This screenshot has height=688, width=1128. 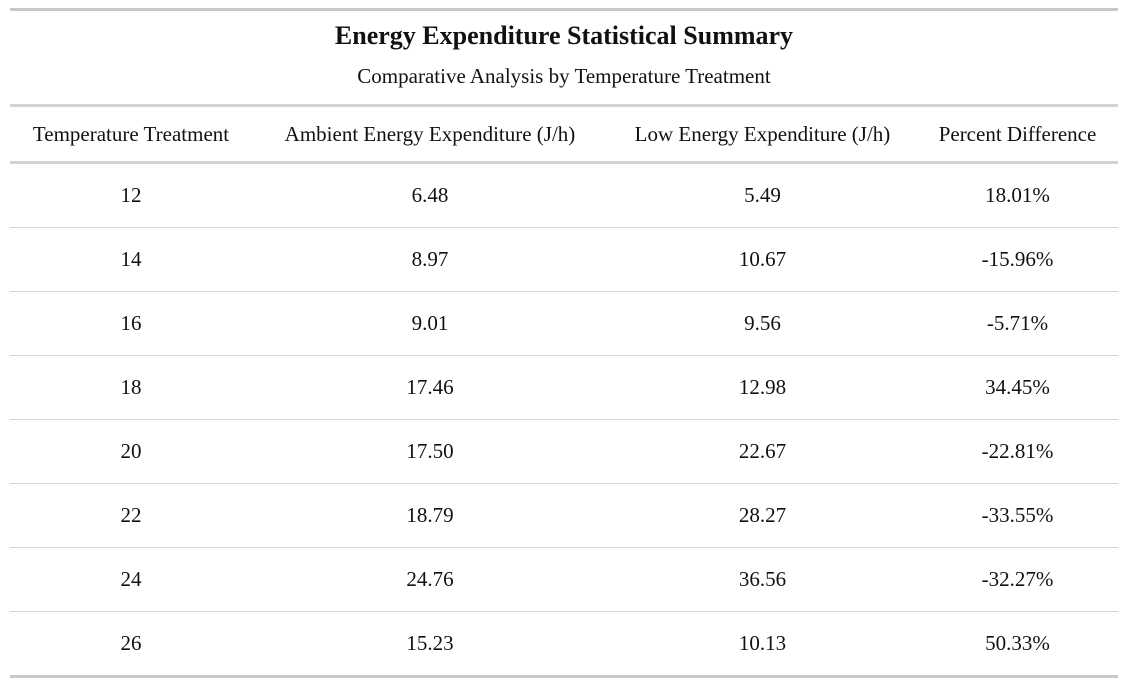 What do you see at coordinates (430, 259) in the screenshot?
I see `cell-ambient: 8.97` at bounding box center [430, 259].